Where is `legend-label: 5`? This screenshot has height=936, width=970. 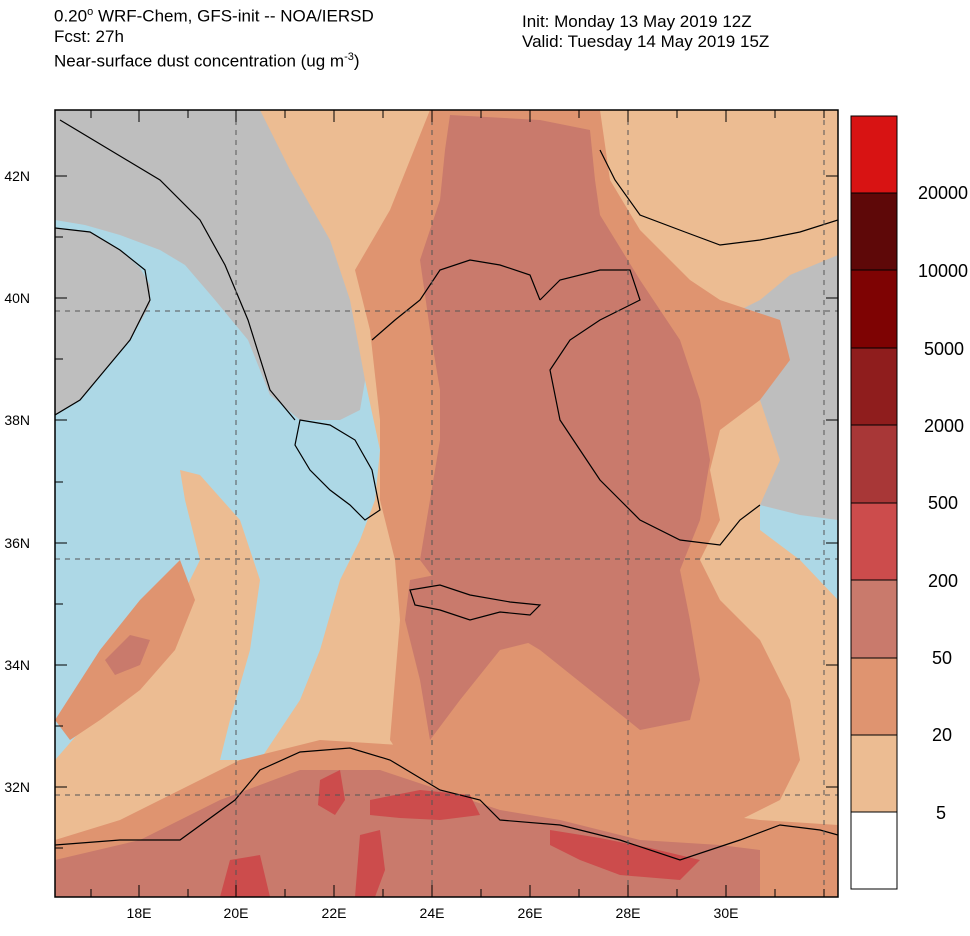
legend-label: 5 is located at coordinates (941, 813).